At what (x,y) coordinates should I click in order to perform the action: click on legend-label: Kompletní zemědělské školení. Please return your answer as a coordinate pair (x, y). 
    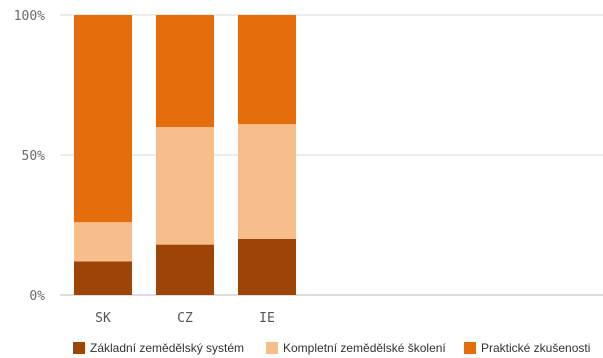
    Looking at the image, I should click on (364, 348).